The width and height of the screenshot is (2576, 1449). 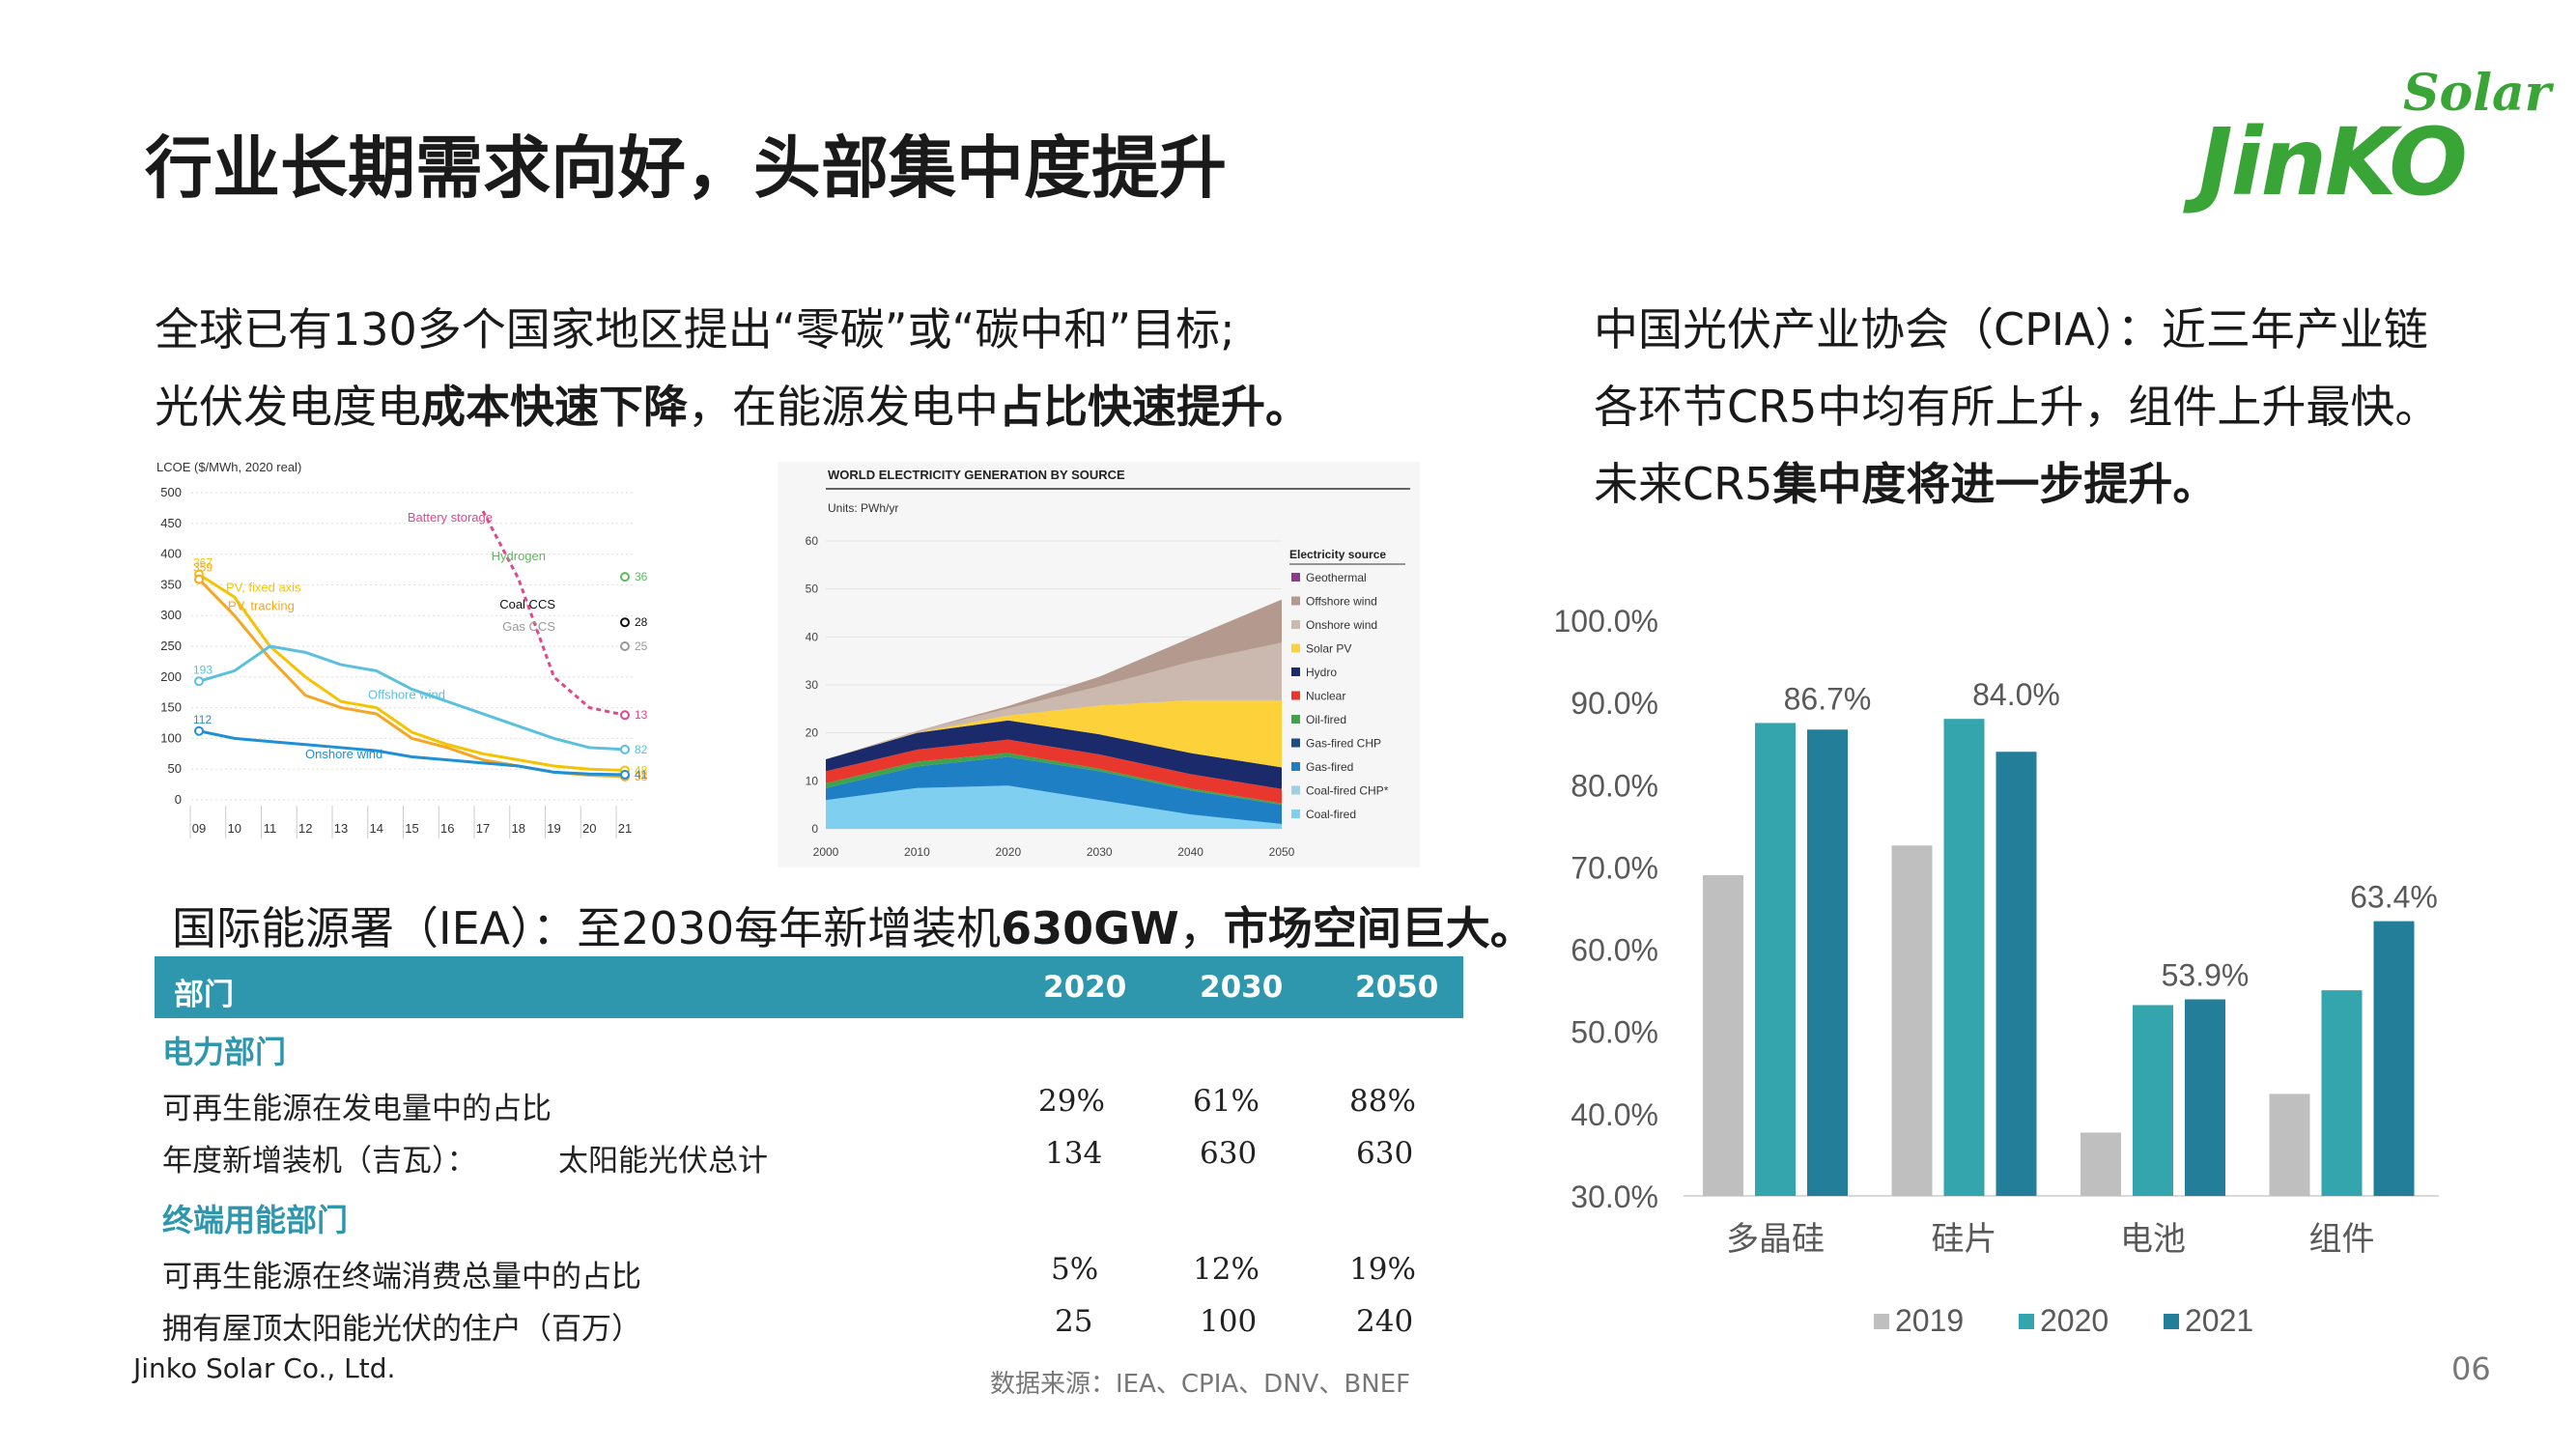 What do you see at coordinates (171, 737) in the screenshot?
I see `lcoe-y-tick: 100` at bounding box center [171, 737].